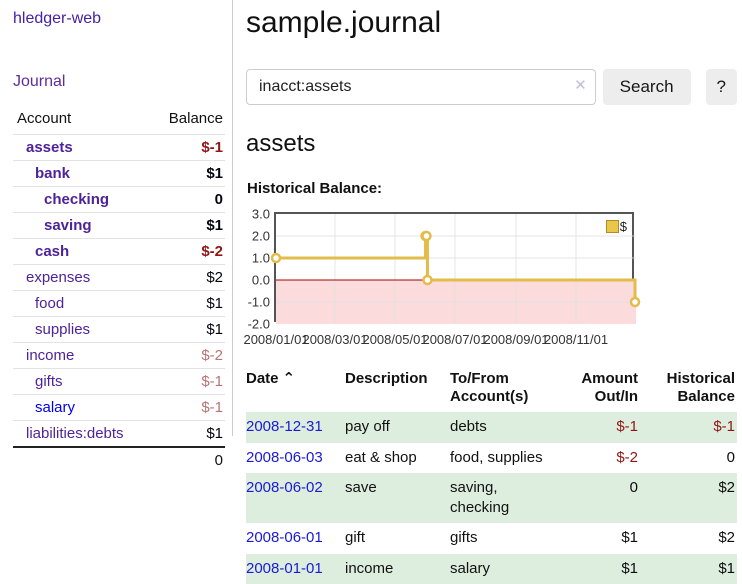  Describe the element at coordinates (284, 427) in the screenshot. I see `transaction-date-link: 2008-12-31` at that location.